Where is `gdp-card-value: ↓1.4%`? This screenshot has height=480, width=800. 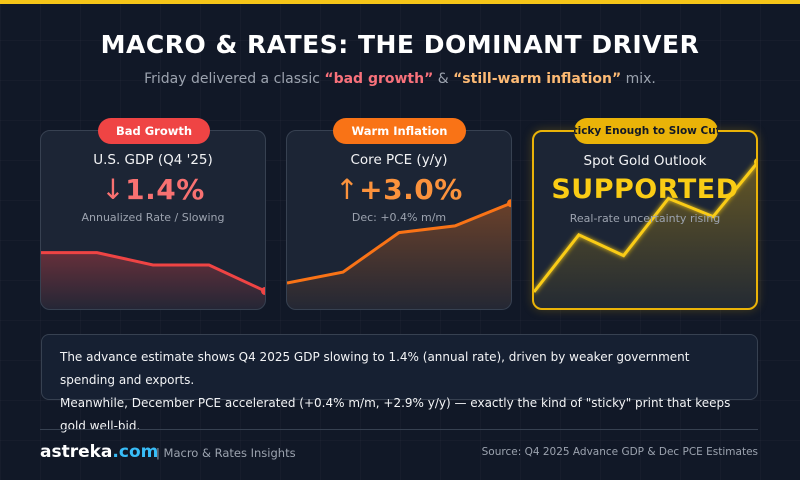 gdp-card-value: ↓1.4% is located at coordinates (153, 189).